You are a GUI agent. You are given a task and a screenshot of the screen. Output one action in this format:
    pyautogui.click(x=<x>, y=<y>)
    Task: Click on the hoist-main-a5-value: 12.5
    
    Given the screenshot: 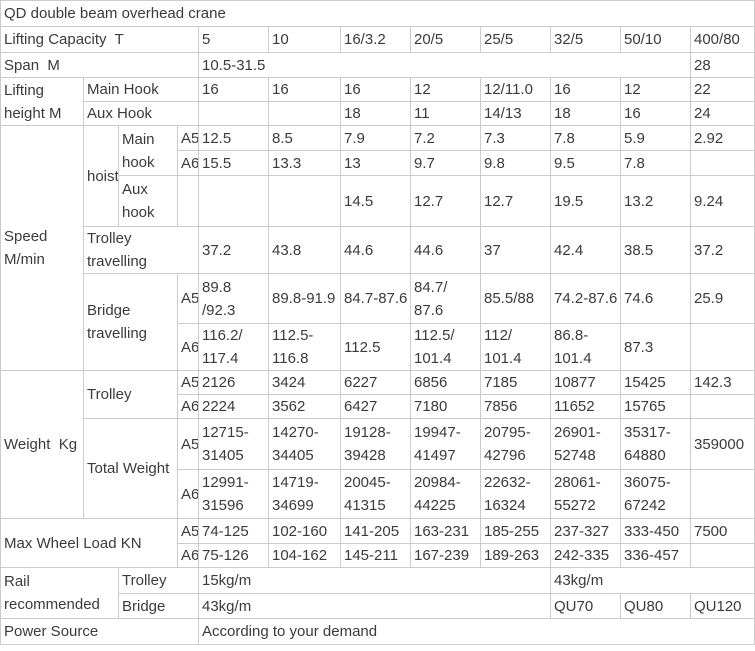 What is the action you would take?
    pyautogui.click(x=233, y=138)
    